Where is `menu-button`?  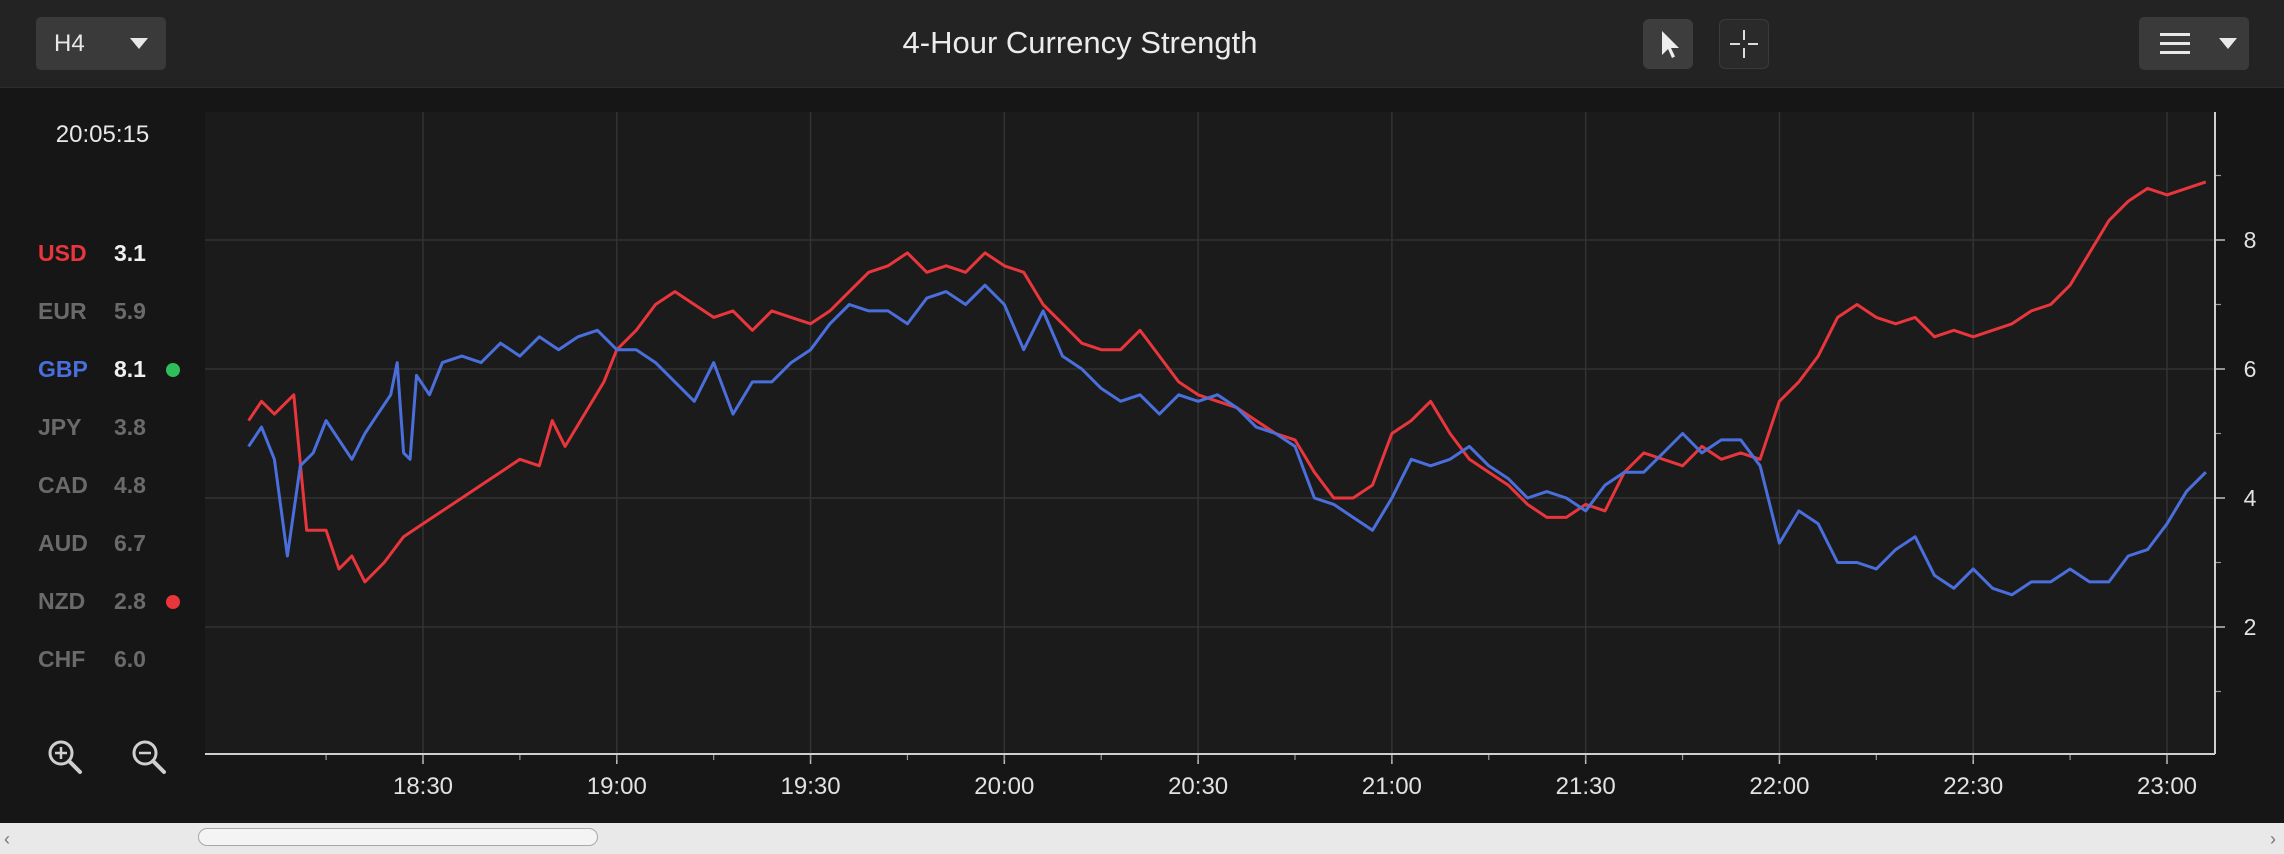 menu-button is located at coordinates (2194, 43).